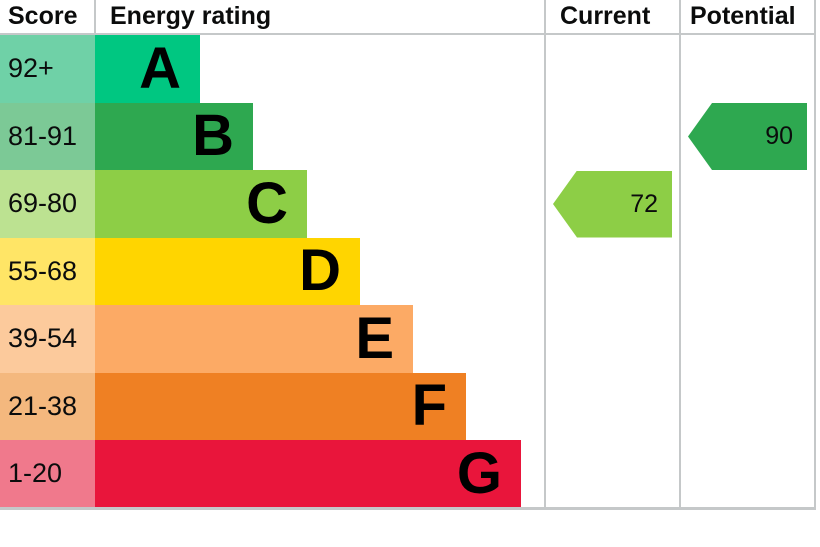 This screenshot has width=820, height=547. What do you see at coordinates (815, 254) in the screenshot?
I see `table-right-border` at bounding box center [815, 254].